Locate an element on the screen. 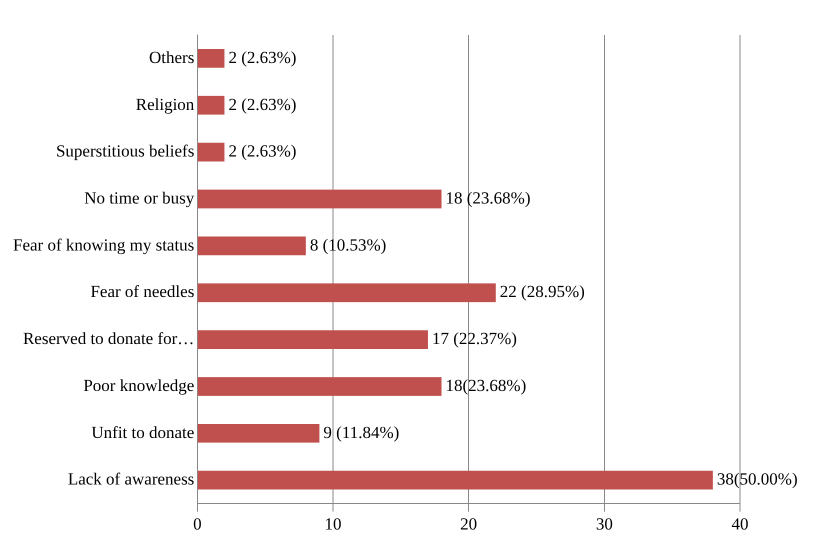  x-tick-label: 0 is located at coordinates (197, 524).